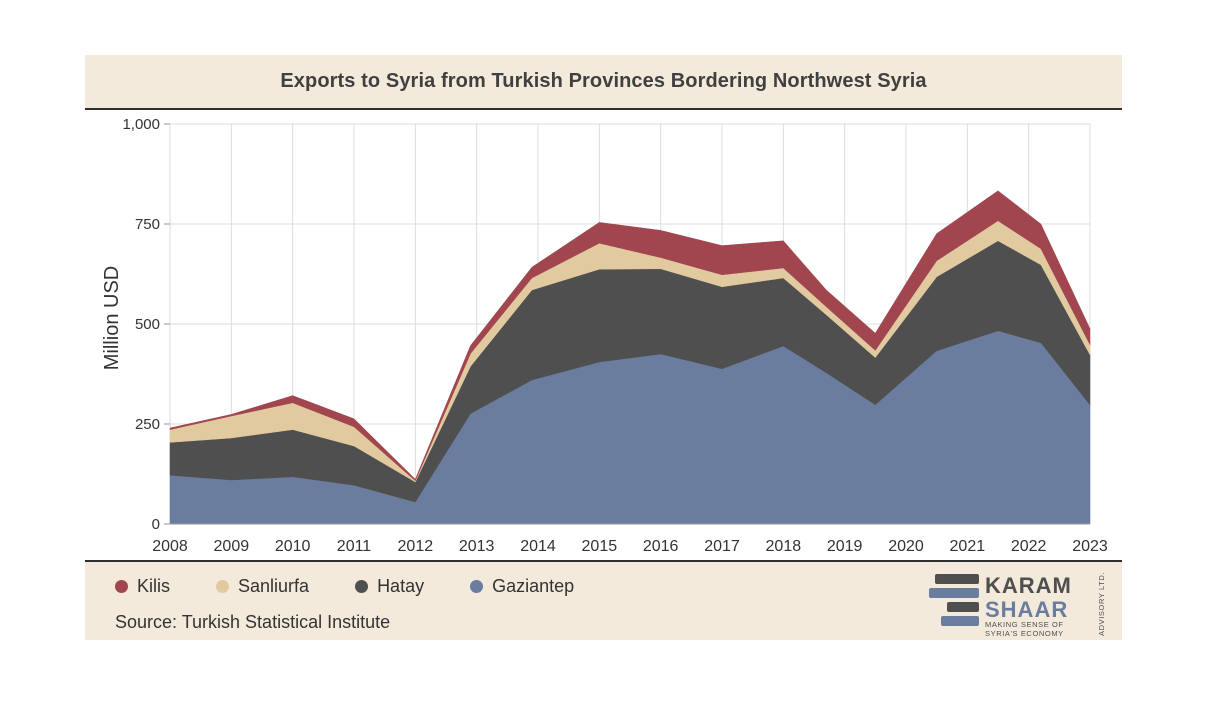 This screenshot has height=706, width=1217. Describe the element at coordinates (141, 124) in the screenshot. I see `y-tick-label: 1,000` at that location.